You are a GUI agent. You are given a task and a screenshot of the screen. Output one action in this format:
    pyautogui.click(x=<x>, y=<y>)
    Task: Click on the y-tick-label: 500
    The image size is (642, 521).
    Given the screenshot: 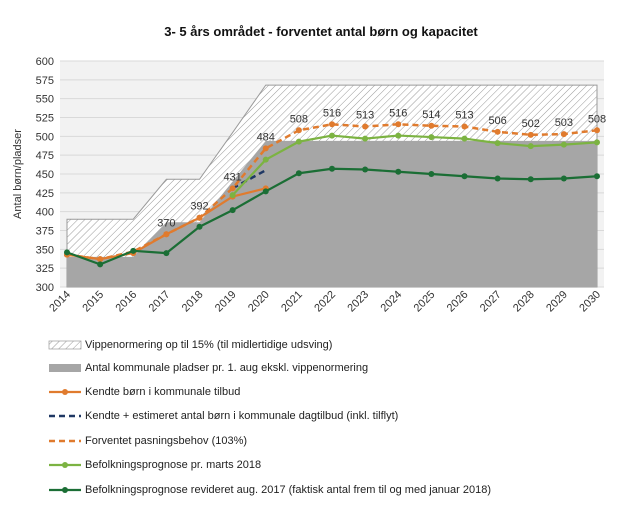 What is the action you would take?
    pyautogui.click(x=45, y=137)
    